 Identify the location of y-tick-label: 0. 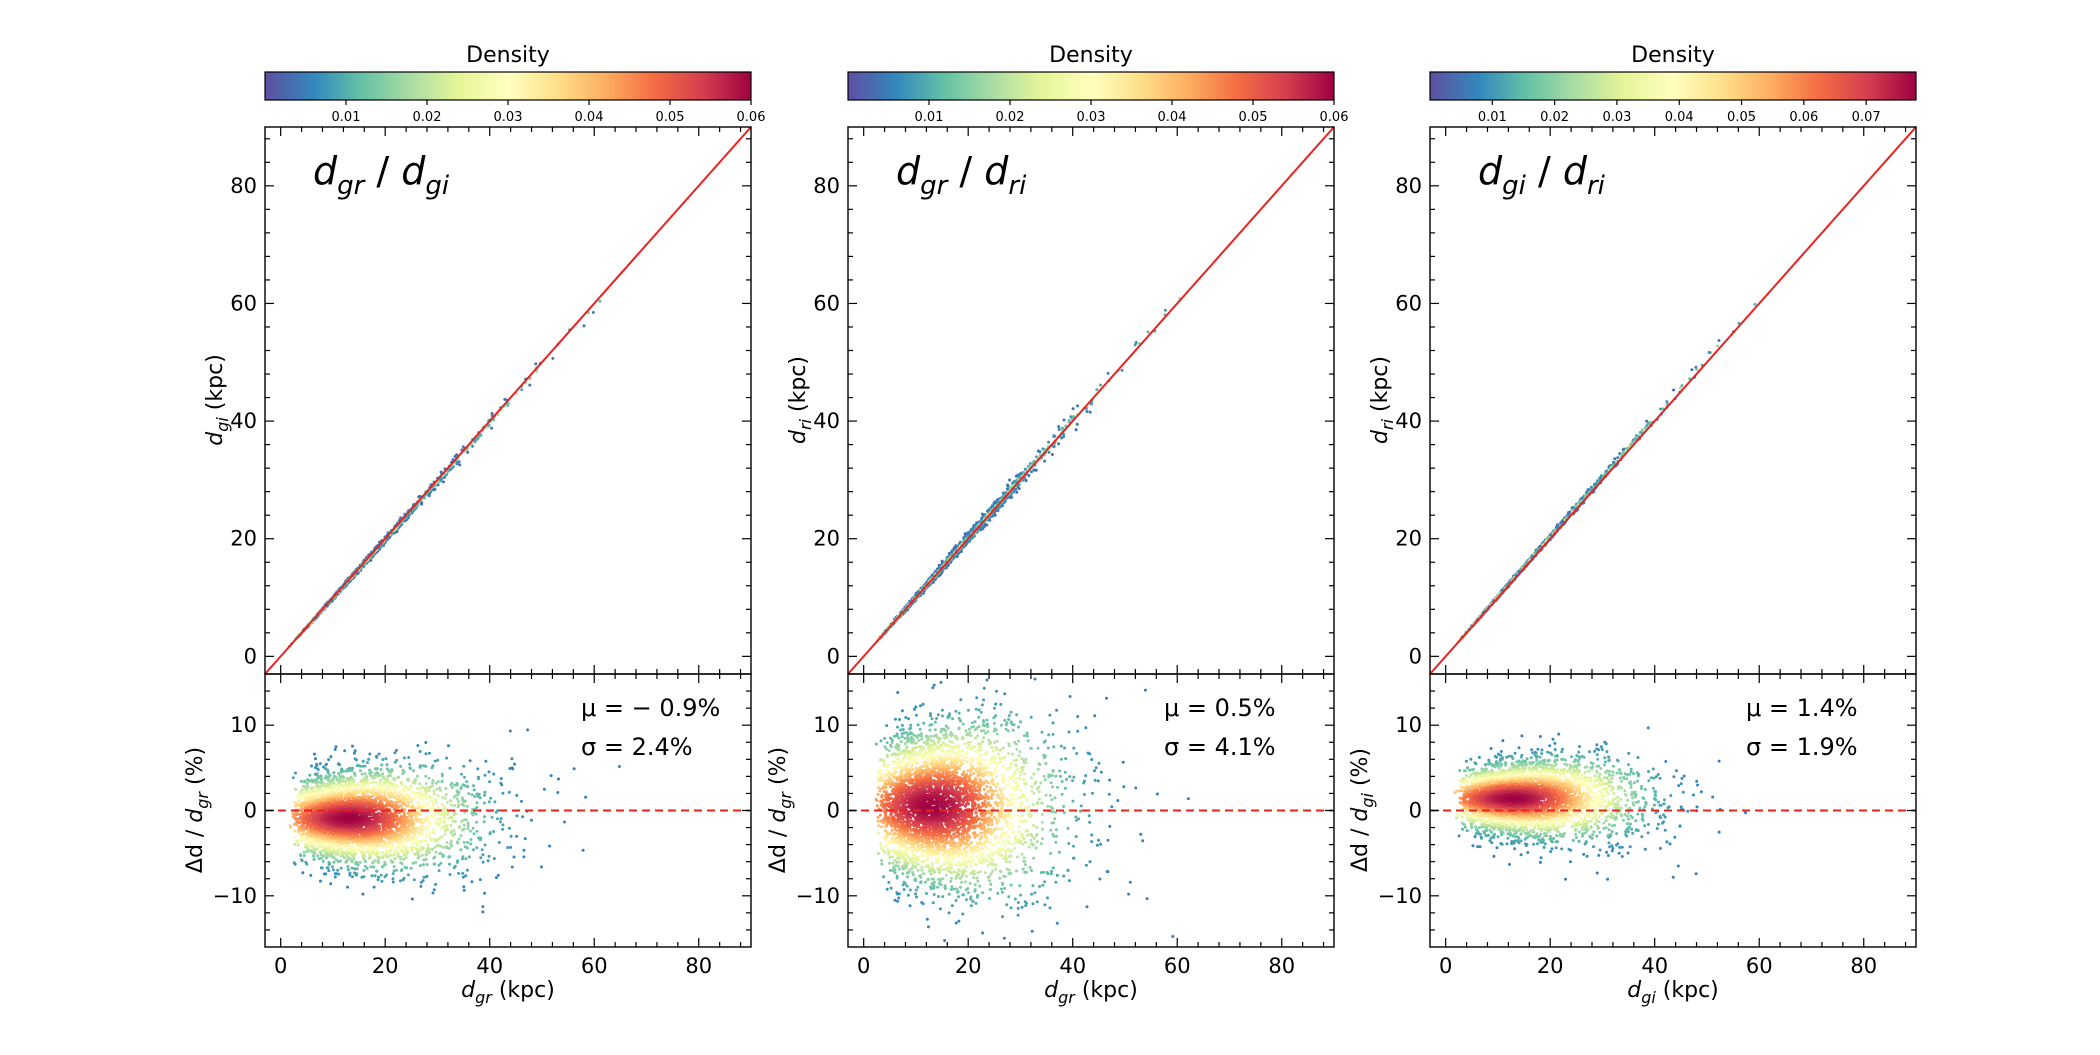
(250, 656).